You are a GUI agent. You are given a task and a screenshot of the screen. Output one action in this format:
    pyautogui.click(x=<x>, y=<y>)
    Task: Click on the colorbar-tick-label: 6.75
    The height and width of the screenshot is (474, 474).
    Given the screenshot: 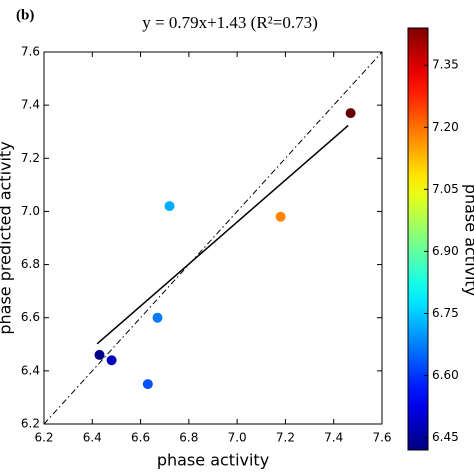 What is the action you would take?
    pyautogui.click(x=445, y=313)
    